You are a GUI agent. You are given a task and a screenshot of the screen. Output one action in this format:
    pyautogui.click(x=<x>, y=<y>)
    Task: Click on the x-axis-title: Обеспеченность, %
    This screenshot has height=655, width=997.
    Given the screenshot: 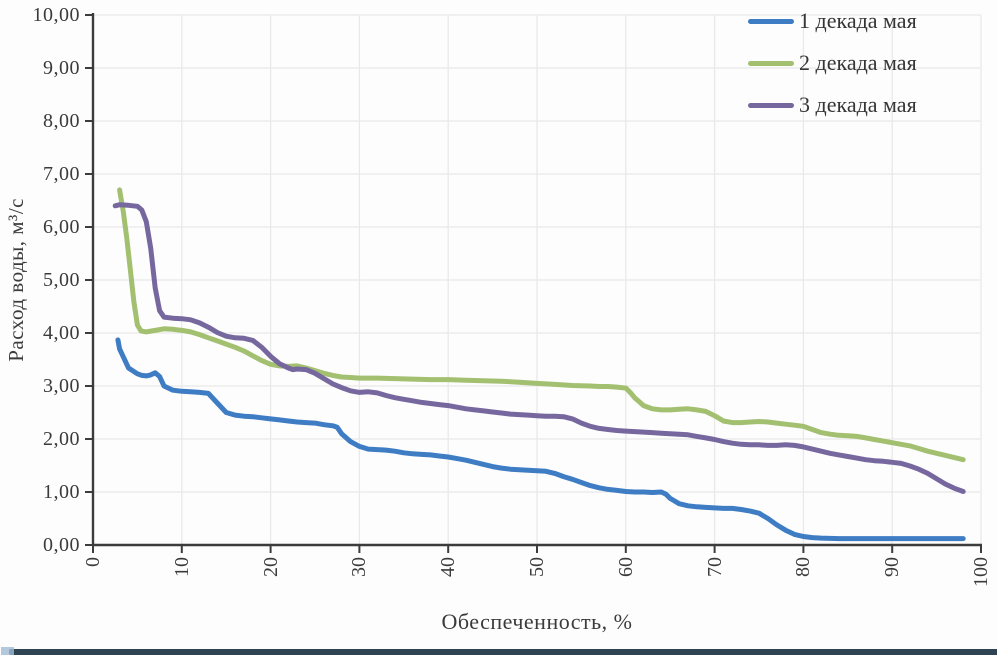 What is the action you would take?
    pyautogui.click(x=537, y=621)
    